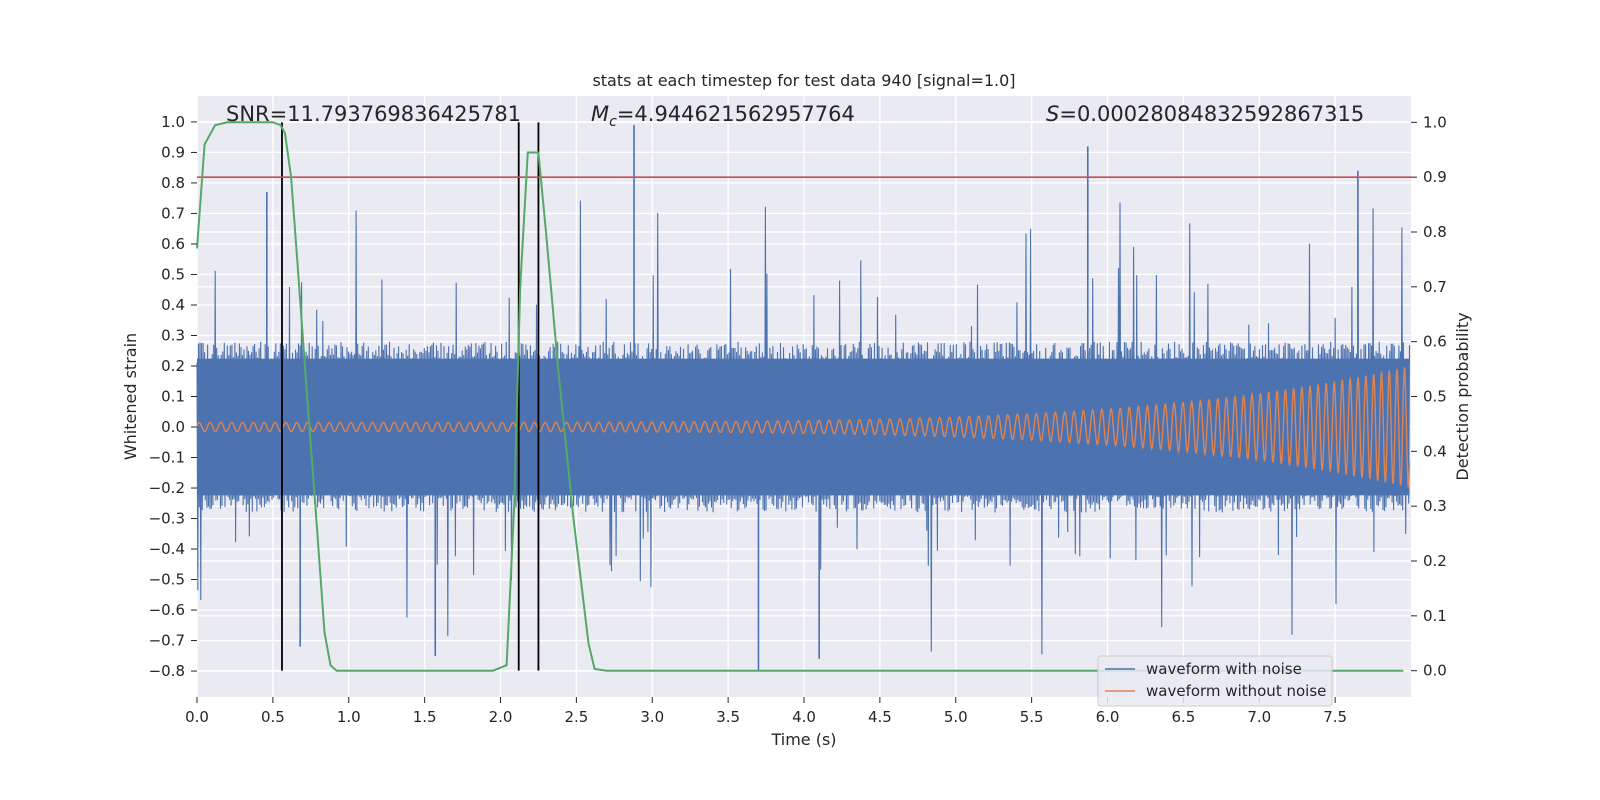 Image resolution: width=1600 pixels, height=800 pixels. I want to click on clean-trace, so click(803, 427).